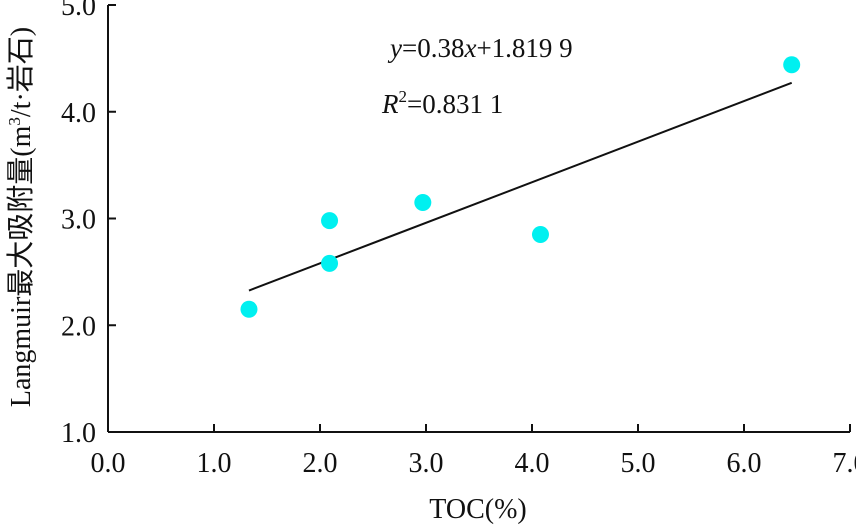  Describe the element at coordinates (638, 463) in the screenshot. I see `x-tick-label: 5.0` at that location.